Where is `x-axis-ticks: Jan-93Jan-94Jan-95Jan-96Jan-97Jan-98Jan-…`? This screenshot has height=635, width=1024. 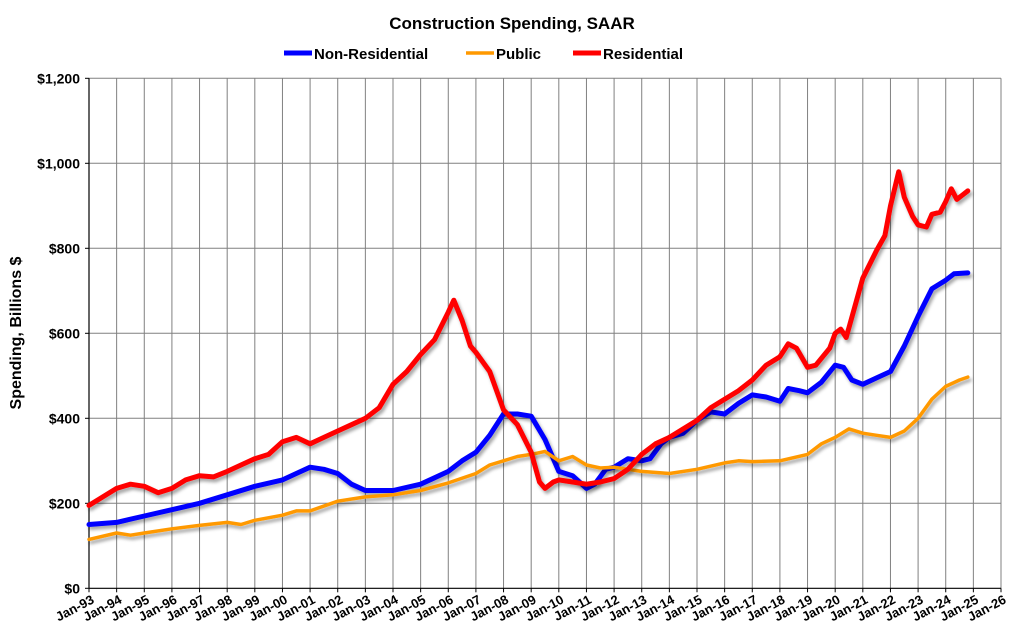
x-axis-ticks: Jan-93Jan-94Jan-95Jan-96Jan-97Jan-98Jan-… is located at coordinates (530, 606).